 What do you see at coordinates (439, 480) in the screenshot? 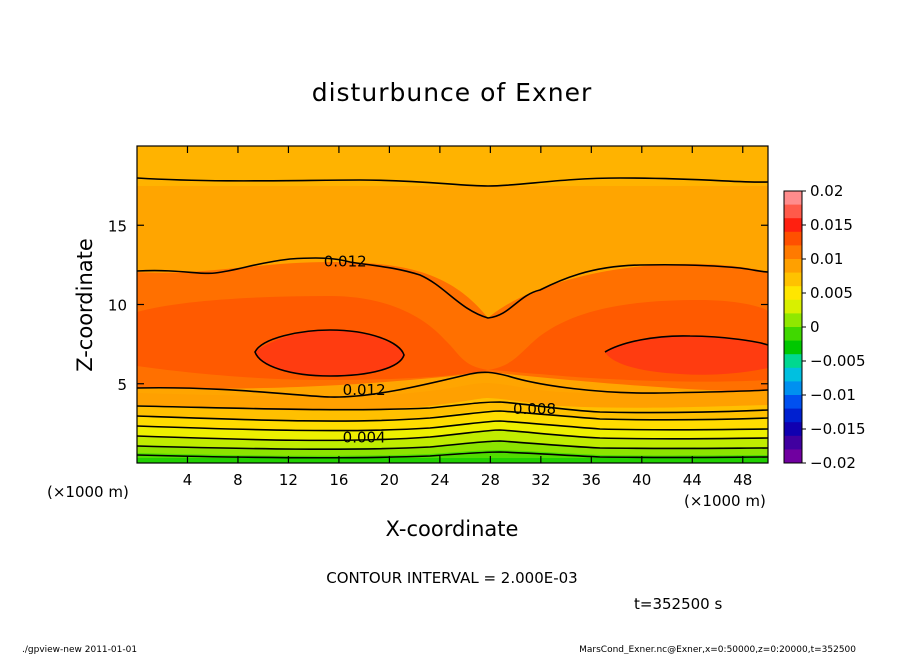
I see `x-tick-label: 24` at bounding box center [439, 480].